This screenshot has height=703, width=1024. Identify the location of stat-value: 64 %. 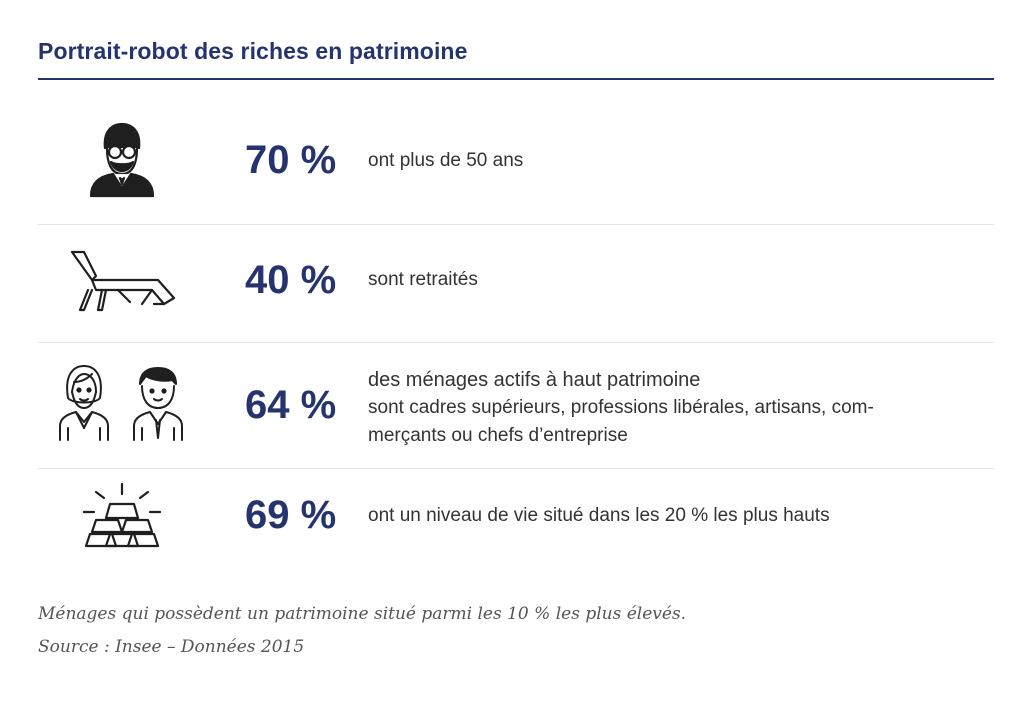
(291, 405).